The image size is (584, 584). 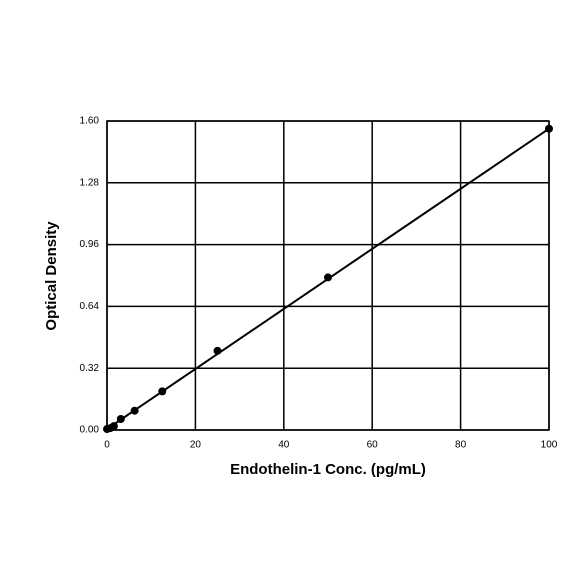 What do you see at coordinates (90, 182) in the screenshot?
I see `y-tick-label: 1.28` at bounding box center [90, 182].